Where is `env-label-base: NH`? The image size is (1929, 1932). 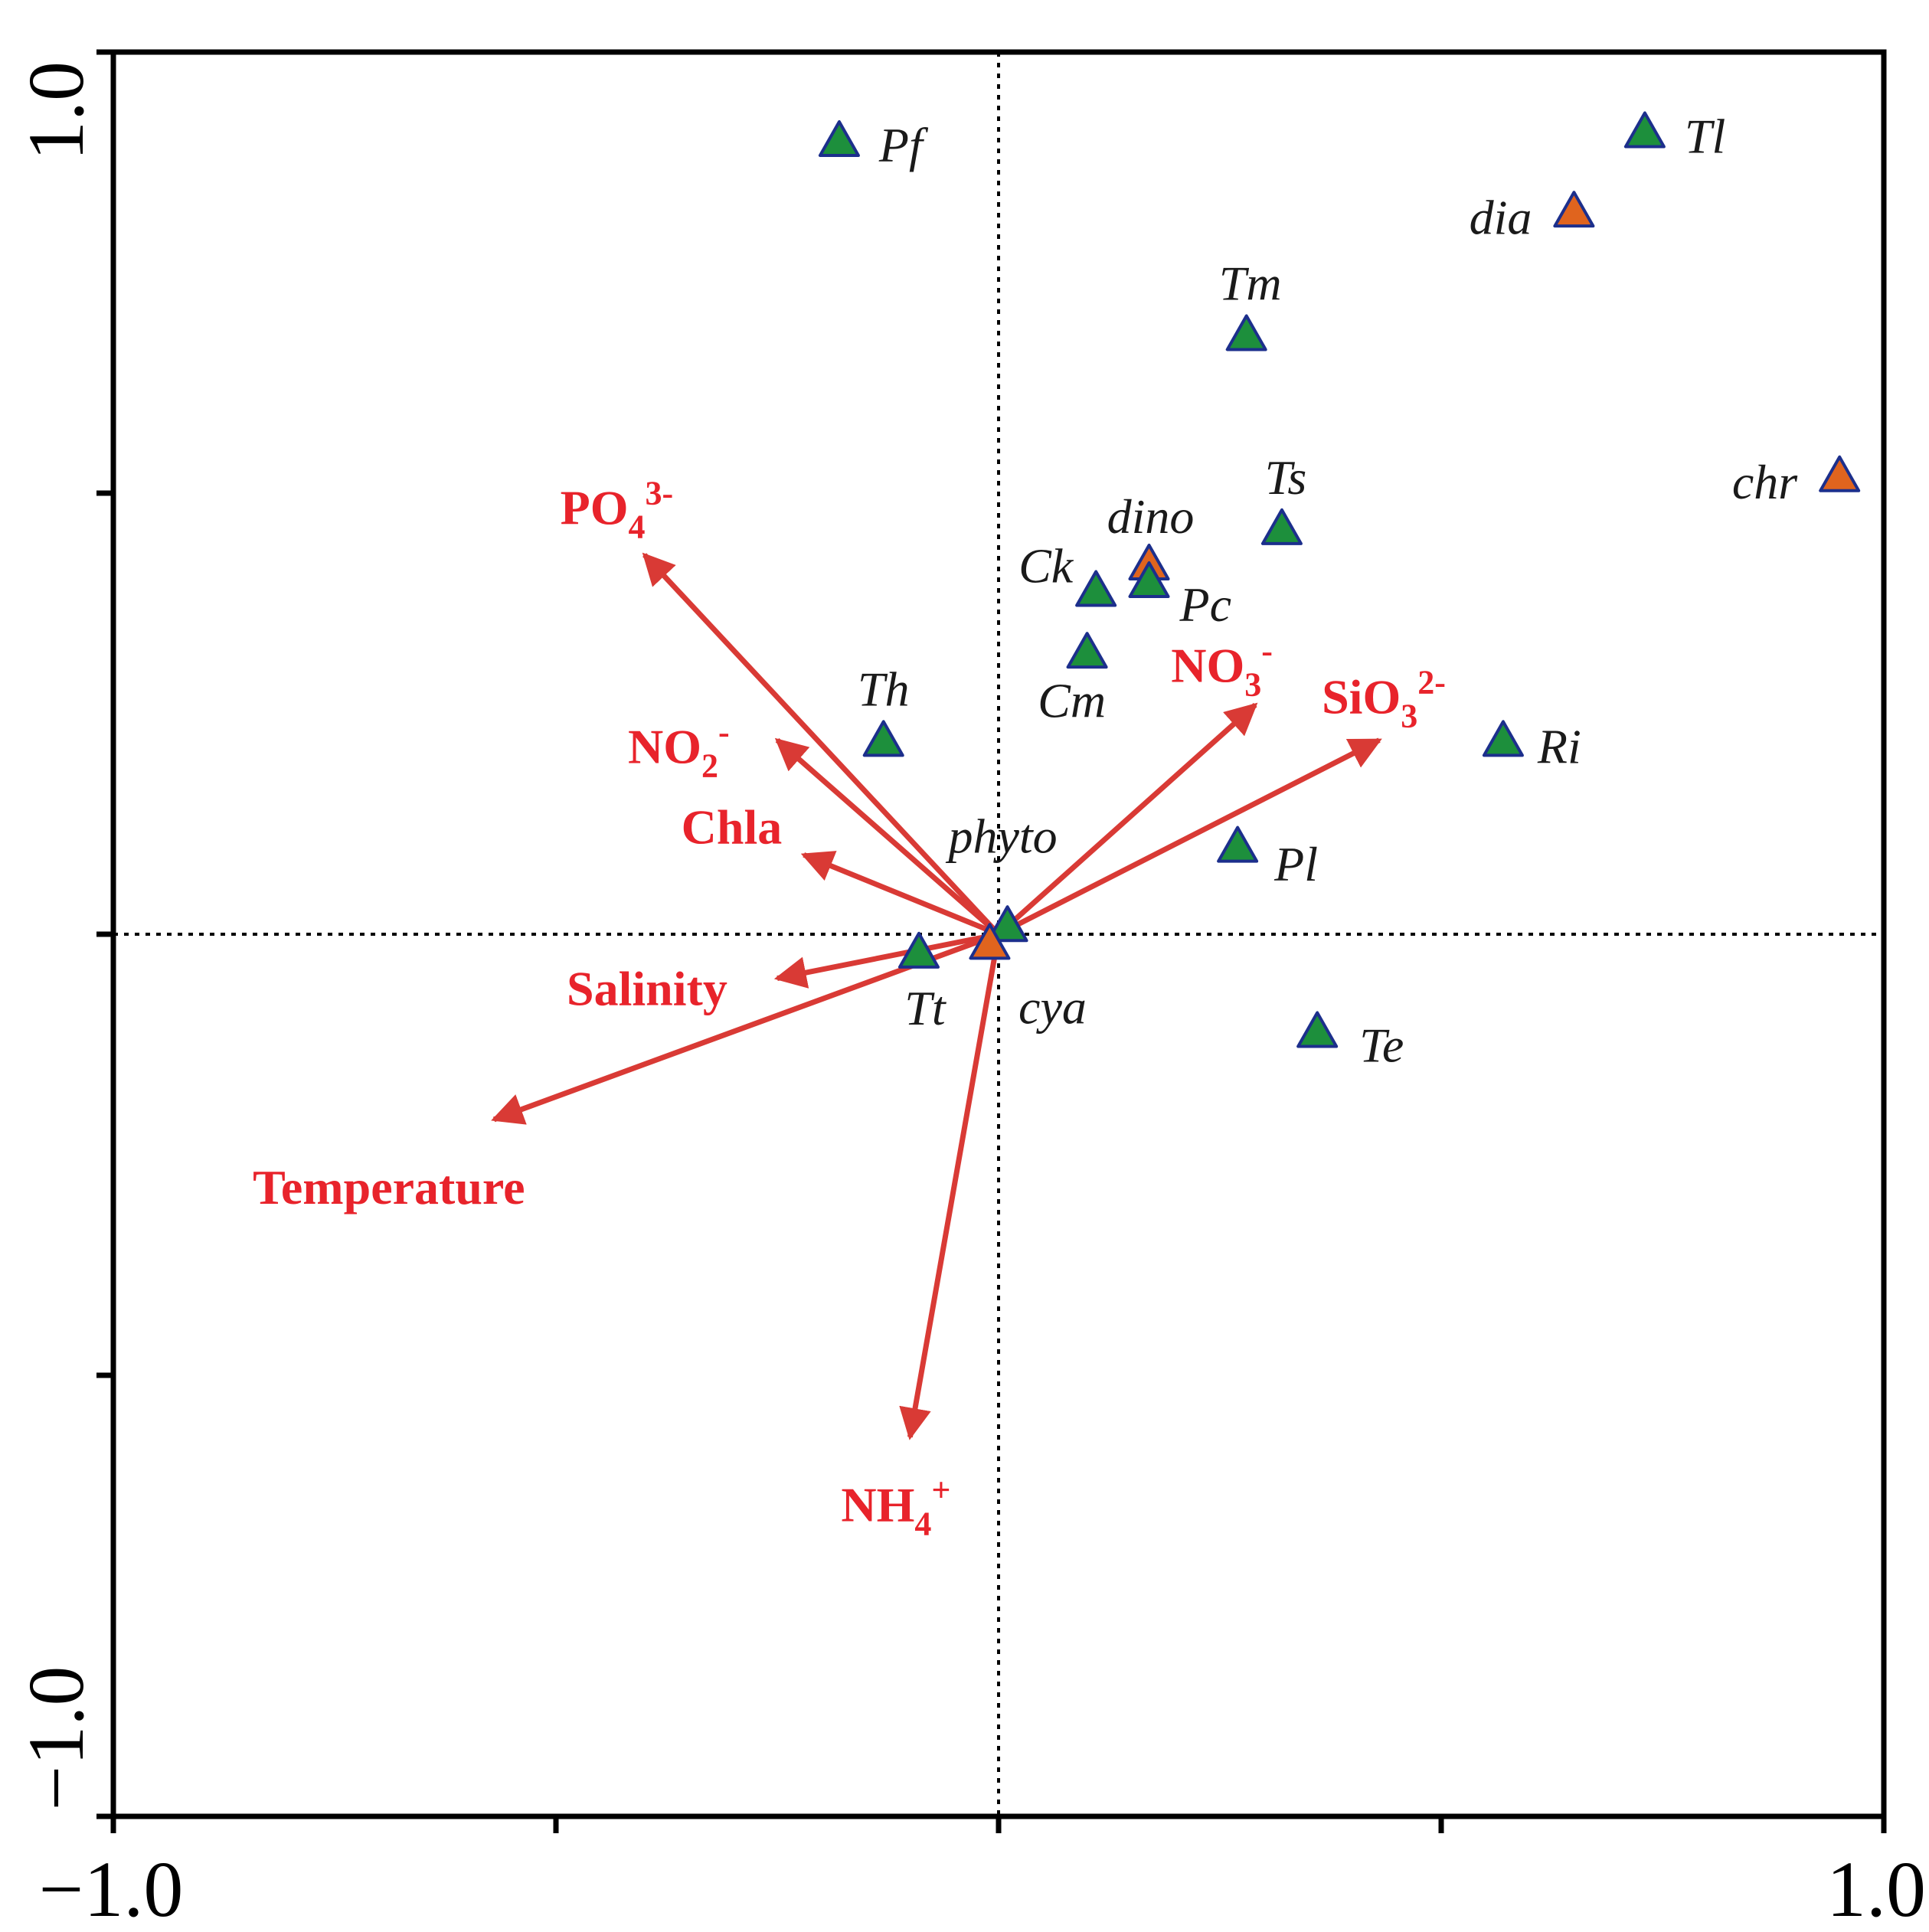
env-label-base: NH is located at coordinates (878, 1505).